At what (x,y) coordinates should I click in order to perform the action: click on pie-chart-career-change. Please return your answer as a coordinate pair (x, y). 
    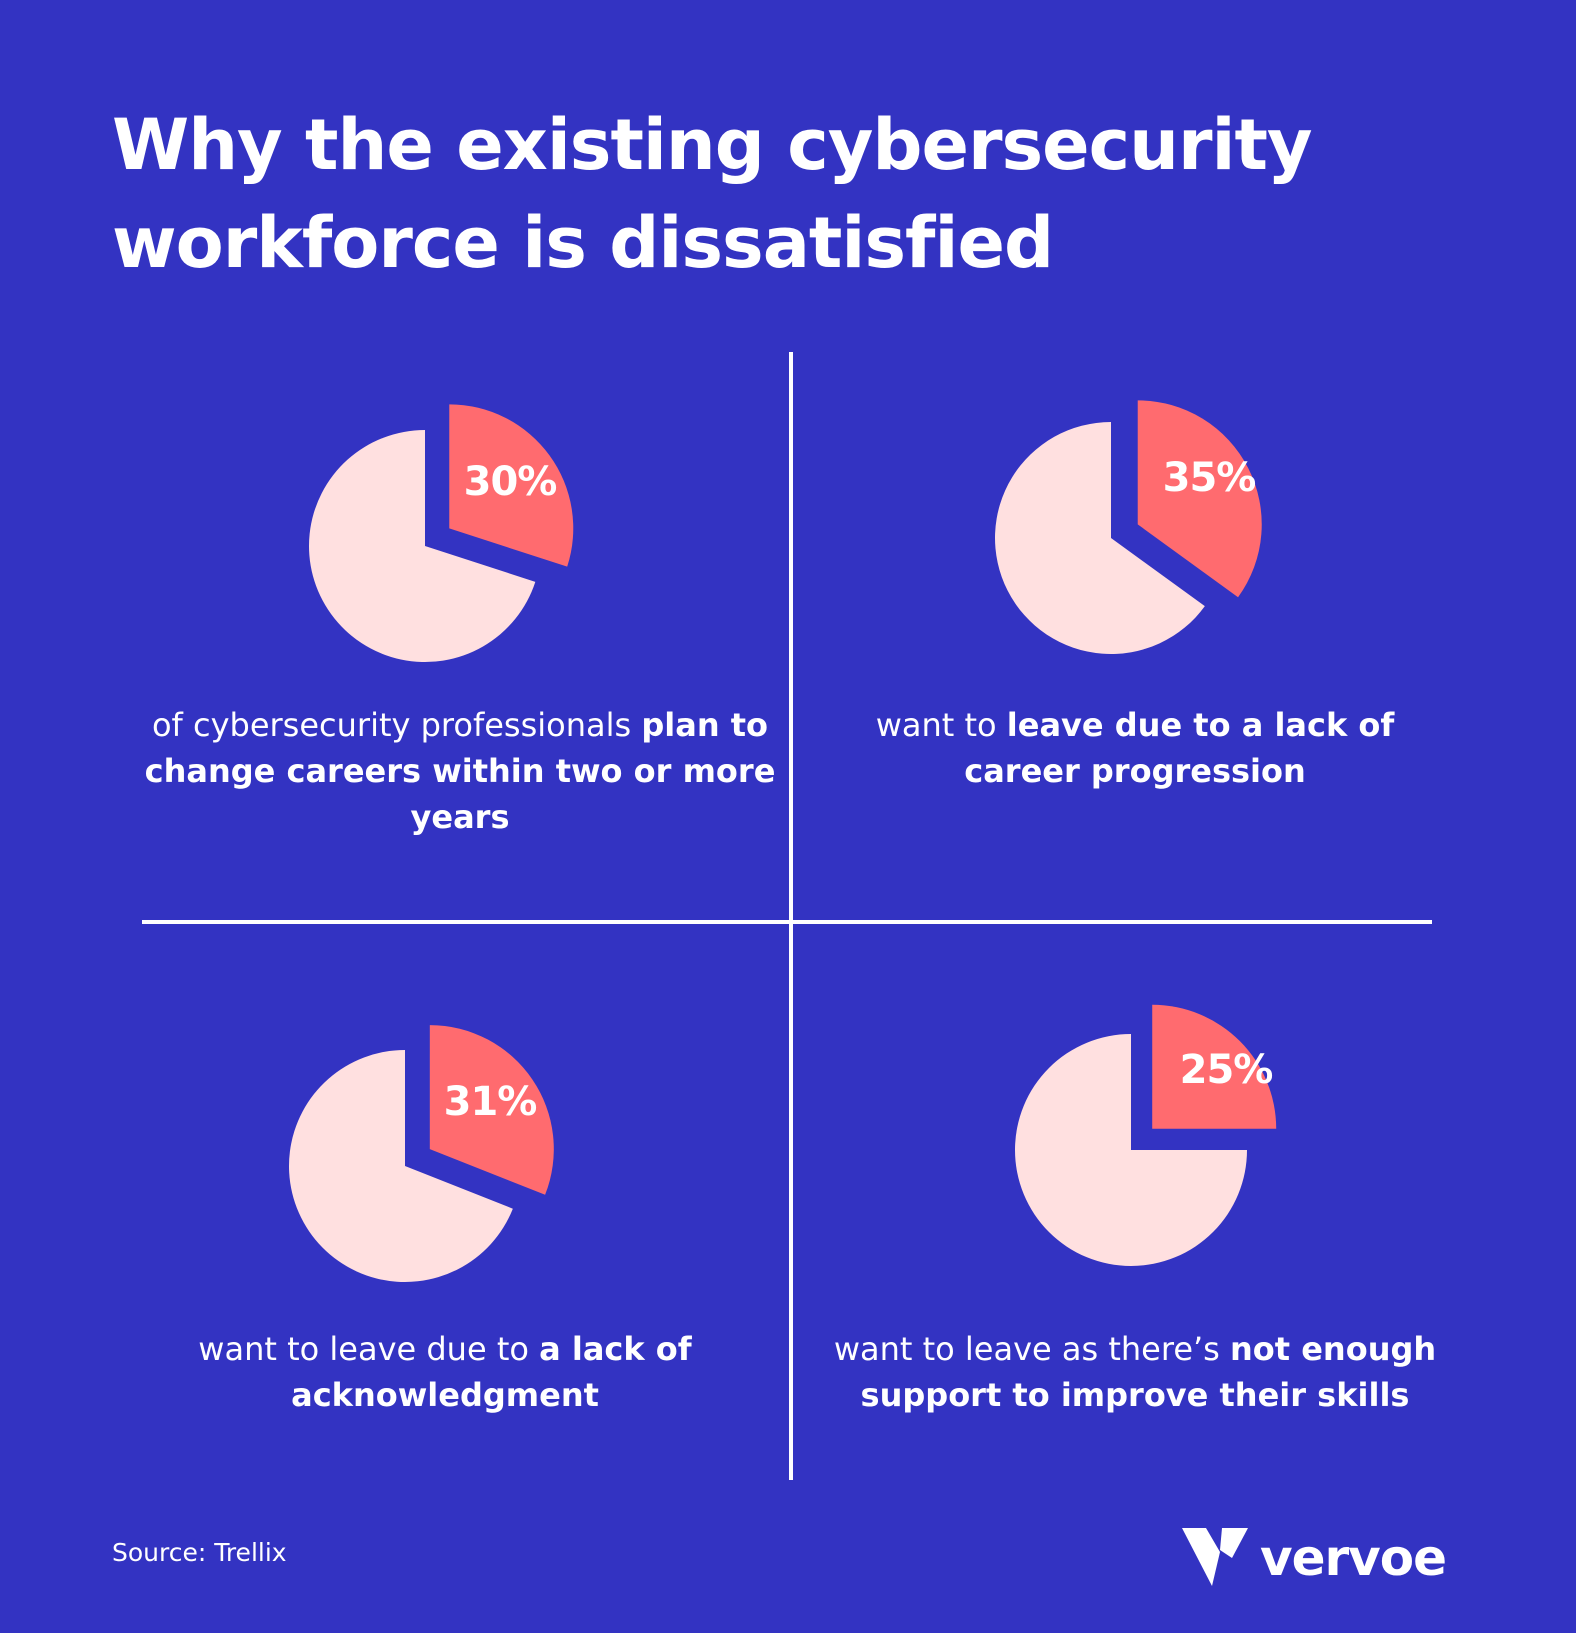
    Looking at the image, I should click on (441, 533).